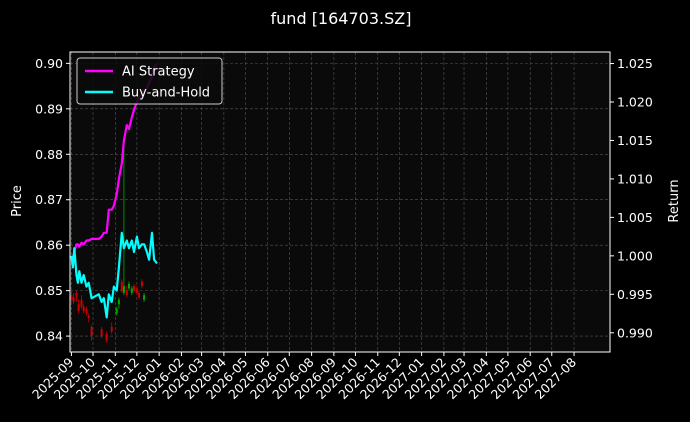  I want to click on y-right-tick-label: 0.990, so click(635, 332).